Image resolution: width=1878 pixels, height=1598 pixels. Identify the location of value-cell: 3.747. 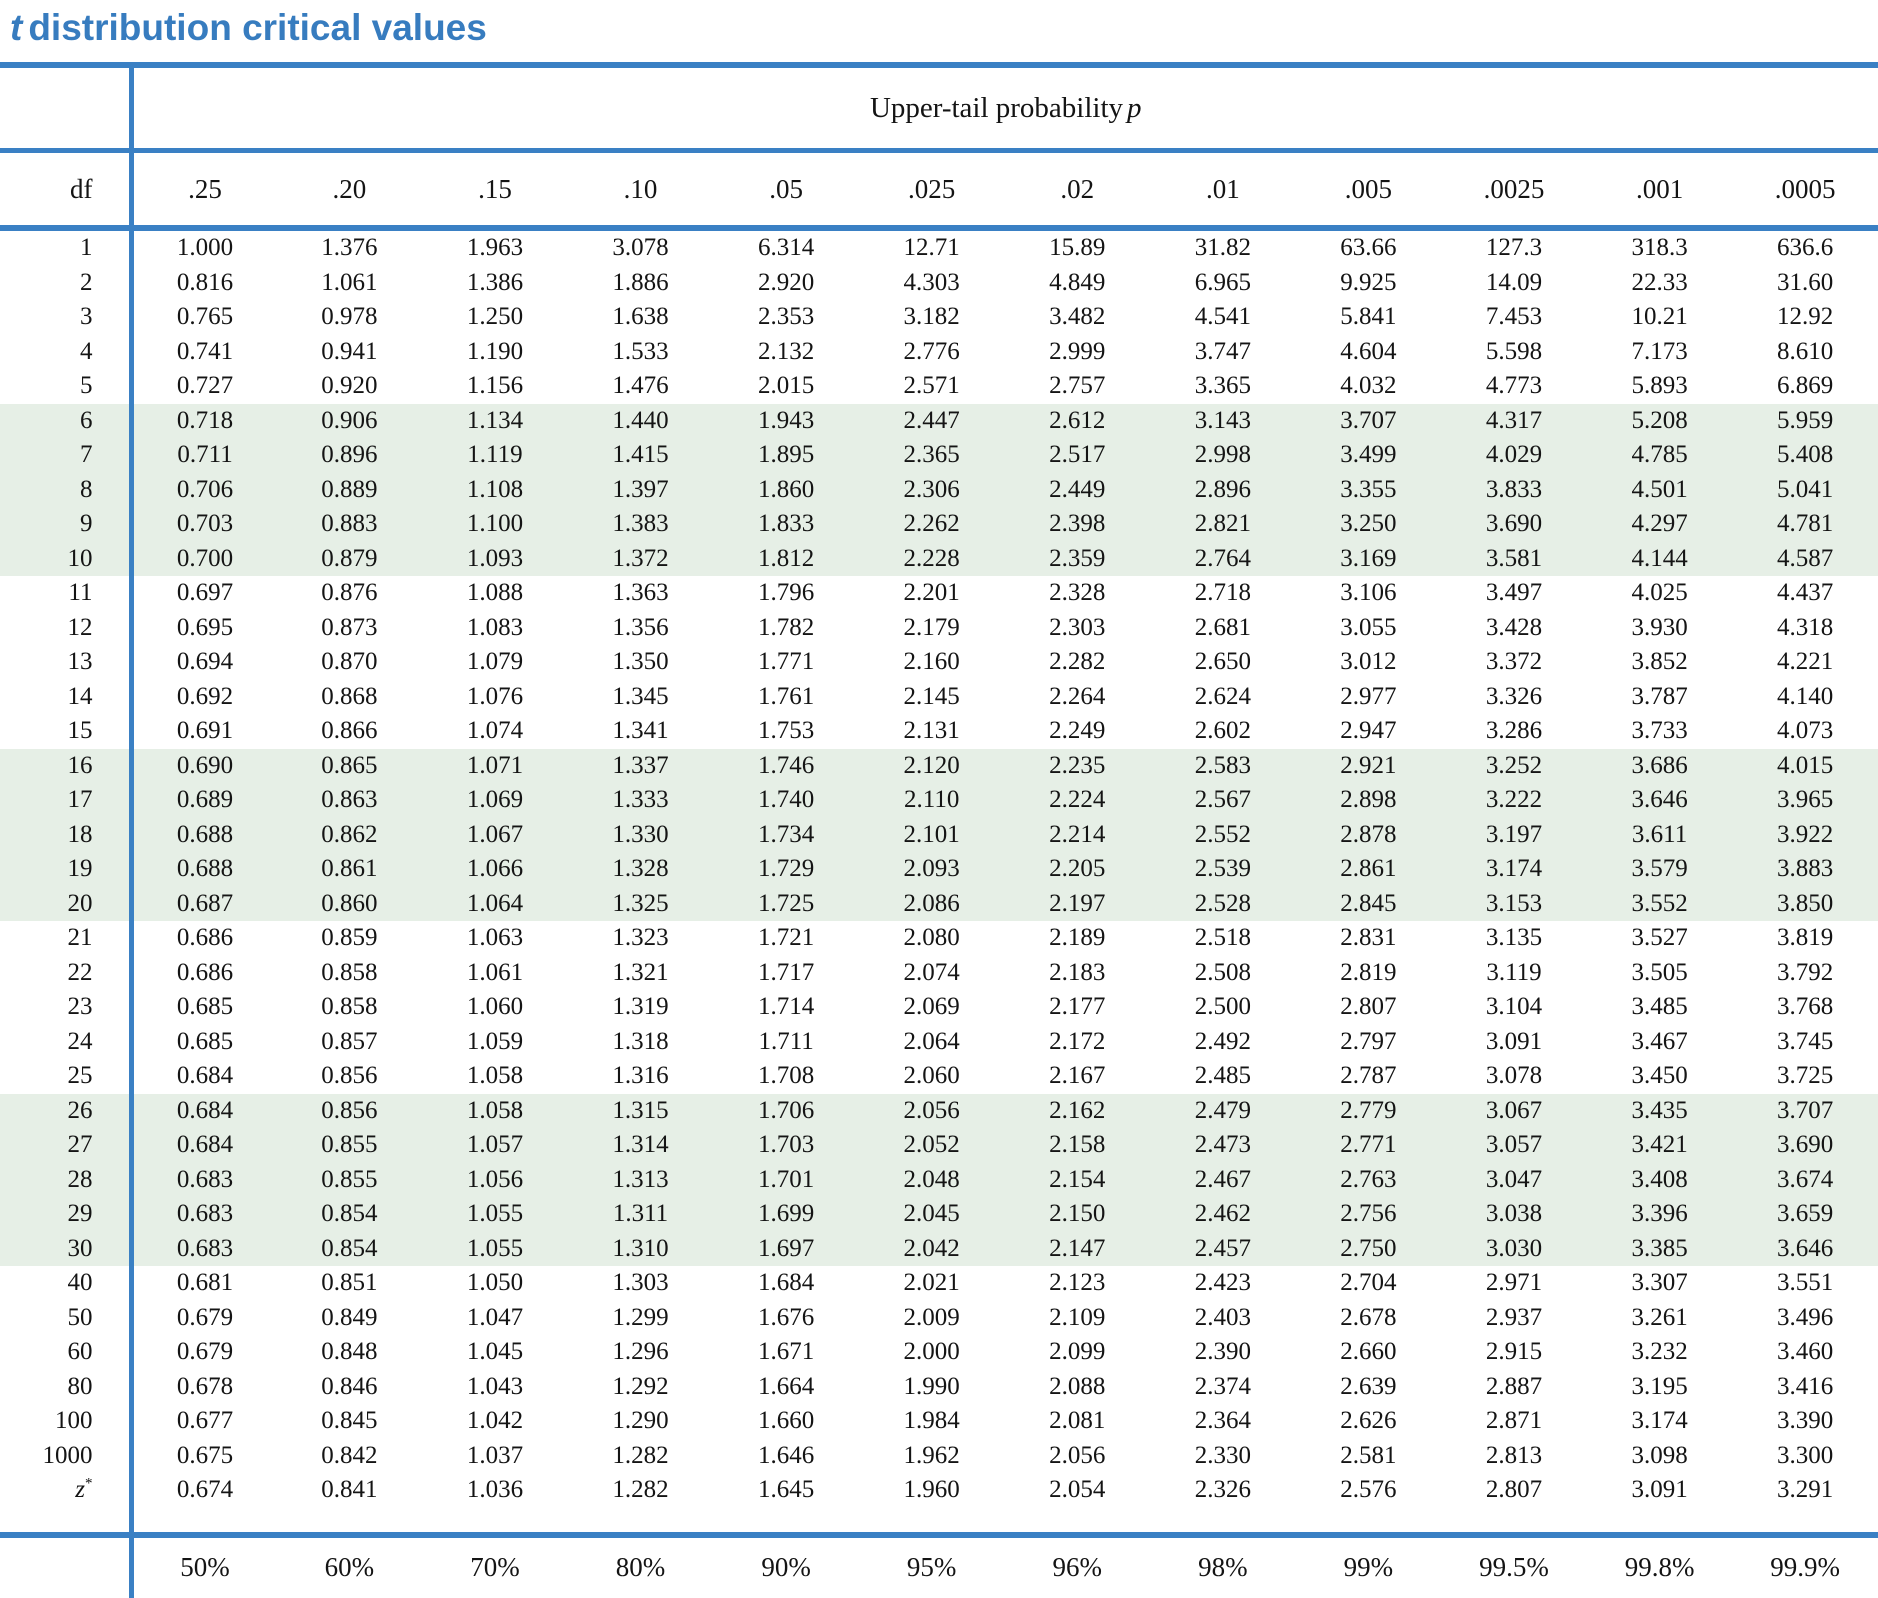
(1222, 351).